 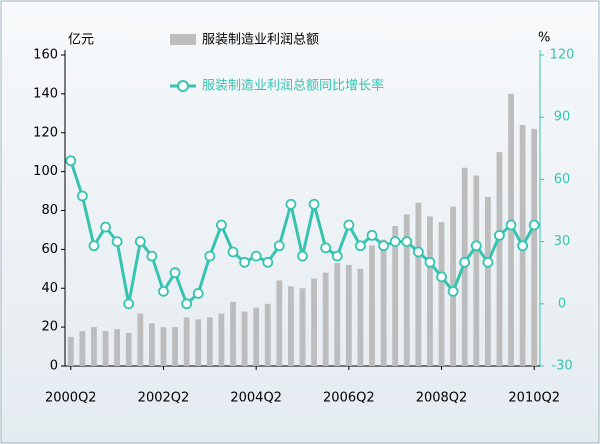 What do you see at coordinates (260, 40) in the screenshot?
I see `legend-label: 服装制造业利润总额` at bounding box center [260, 40].